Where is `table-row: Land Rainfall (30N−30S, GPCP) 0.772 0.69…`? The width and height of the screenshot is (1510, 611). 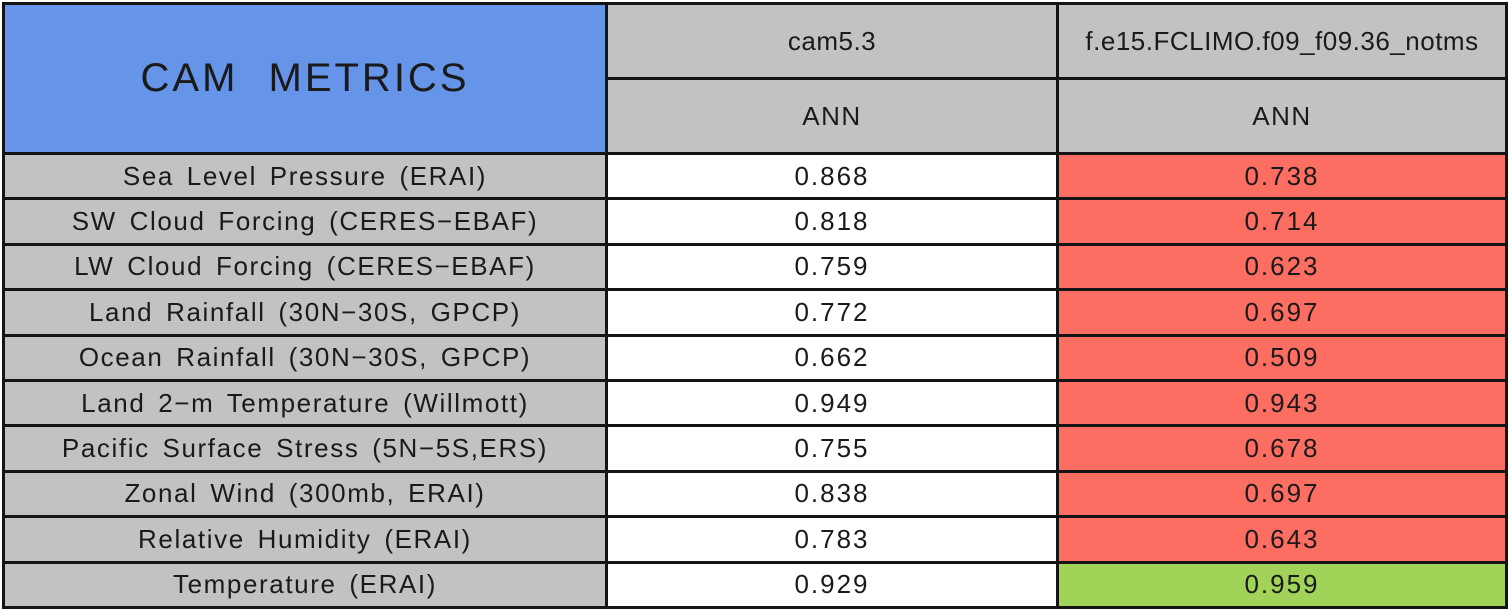
table-row: Land Rainfall (30N−30S, GPCP) 0.772 0.69… is located at coordinates (755, 312).